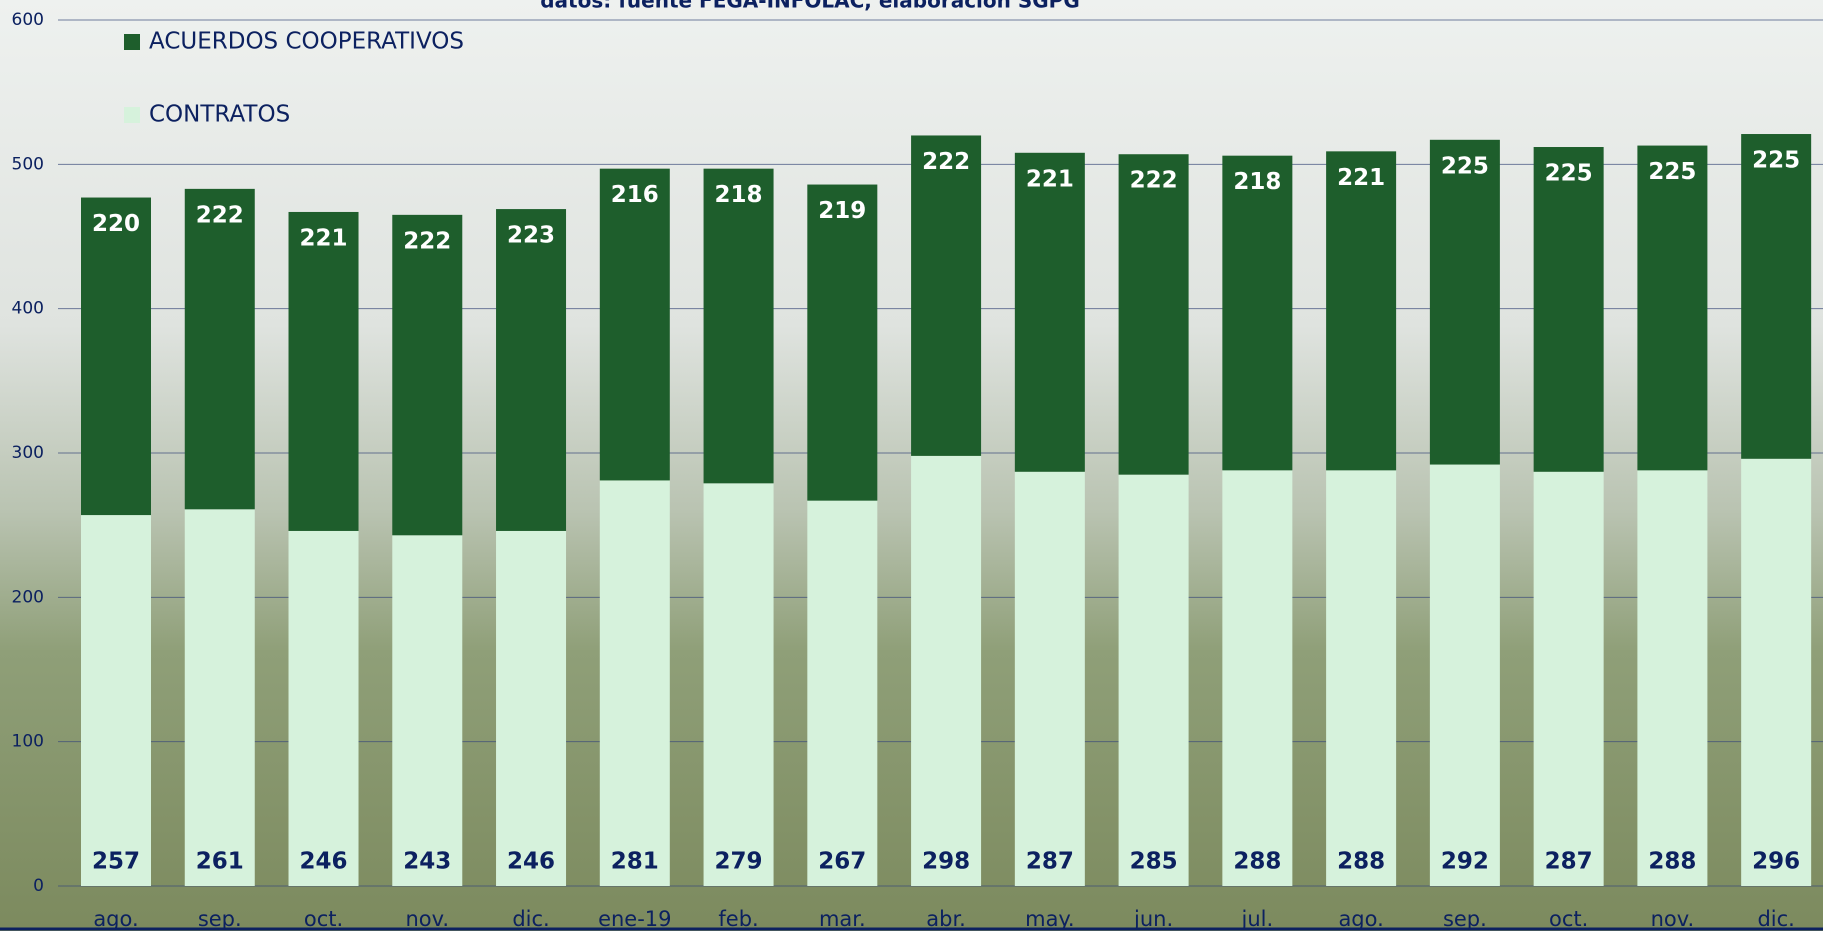 This screenshot has width=1823, height=931. What do you see at coordinates (28, 742) in the screenshot?
I see `y-tick-label: 100` at bounding box center [28, 742].